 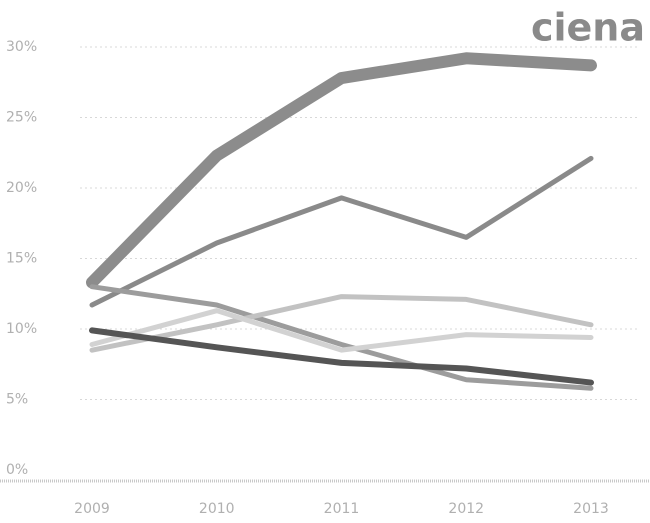 I want to click on x-tick-label: 2010, so click(x=217, y=509).